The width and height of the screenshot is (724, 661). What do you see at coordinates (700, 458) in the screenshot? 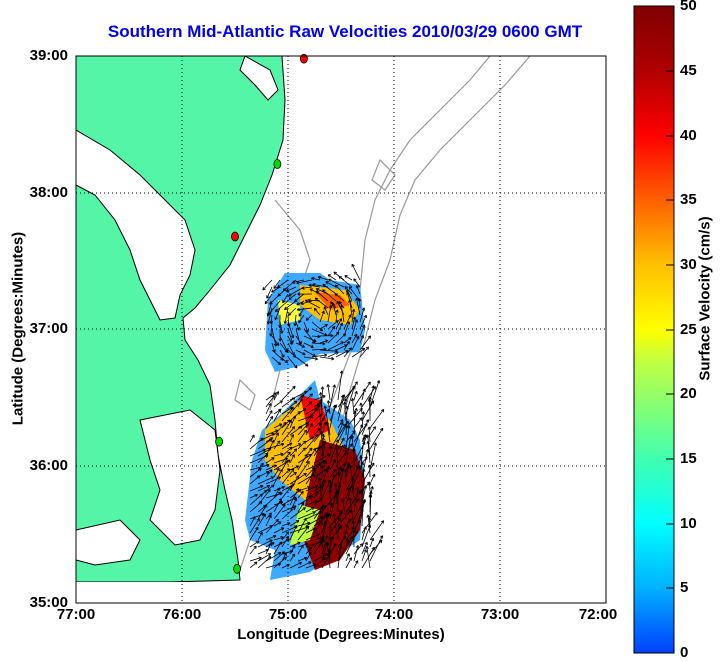
I see `colorbar-tick: 15` at bounding box center [700, 458].